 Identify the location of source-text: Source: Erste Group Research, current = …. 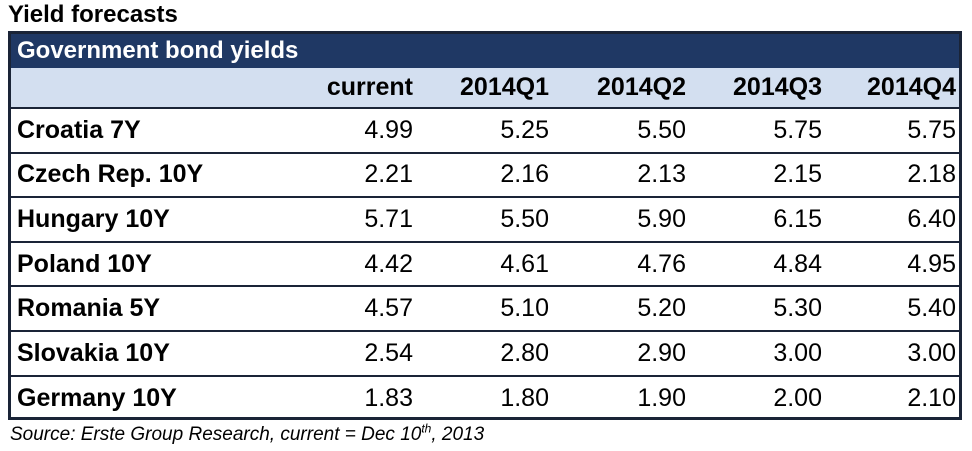
(216, 434).